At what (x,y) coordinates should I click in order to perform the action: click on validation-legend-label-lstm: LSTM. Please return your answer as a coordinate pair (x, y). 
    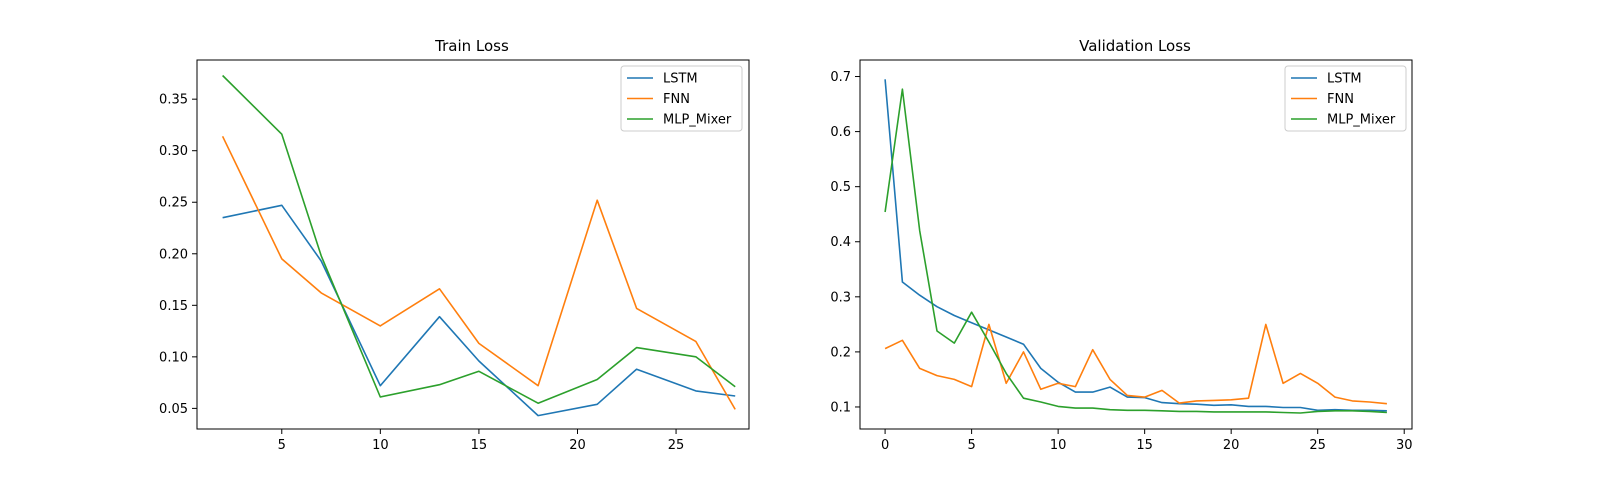
    Looking at the image, I should click on (1344, 79).